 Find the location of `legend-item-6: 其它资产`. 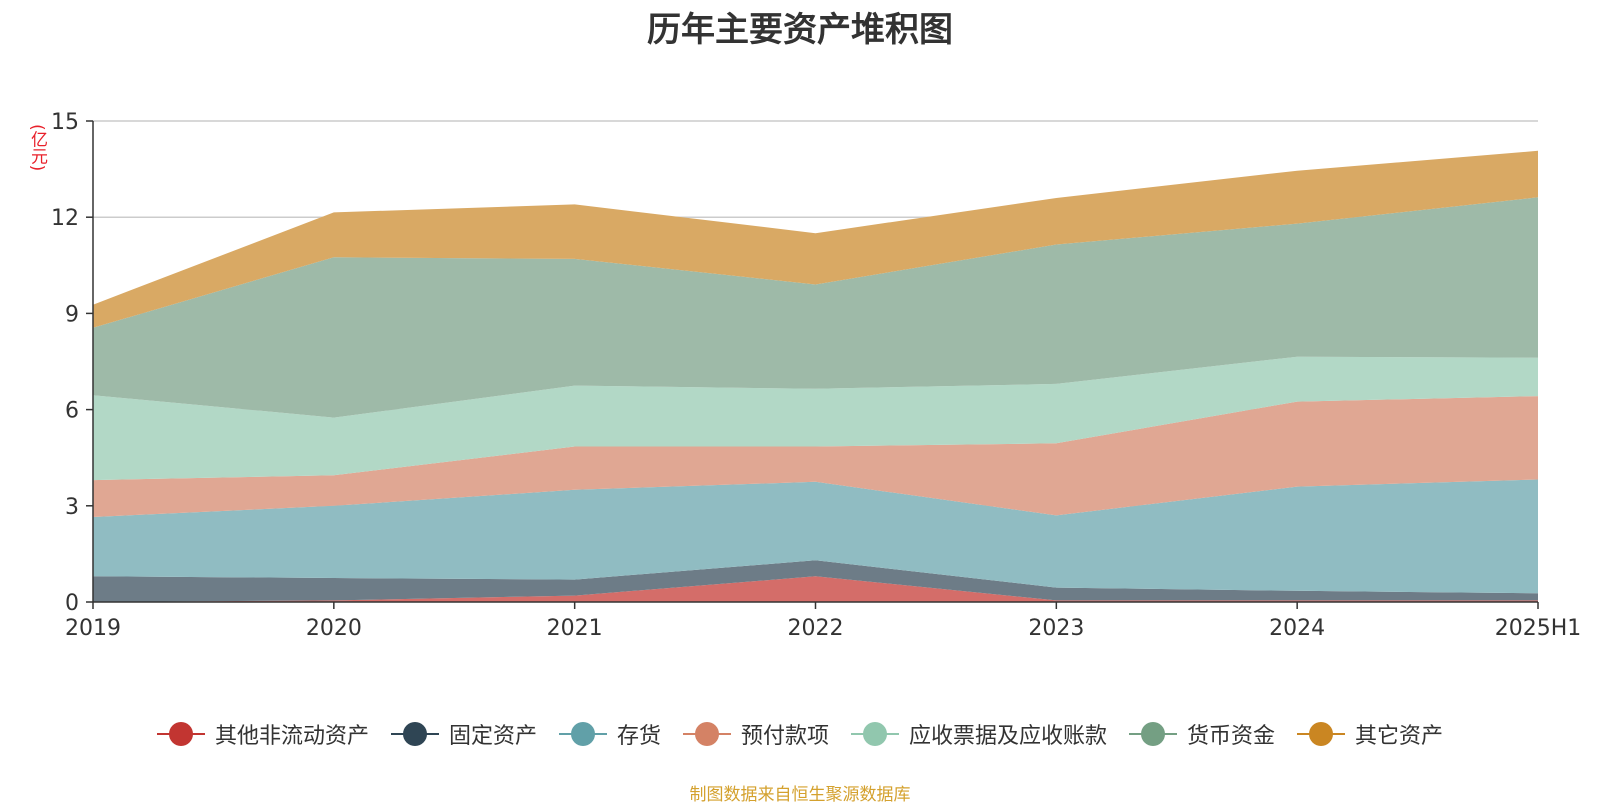

legend-item-6: 其它资产 is located at coordinates (1370, 734).